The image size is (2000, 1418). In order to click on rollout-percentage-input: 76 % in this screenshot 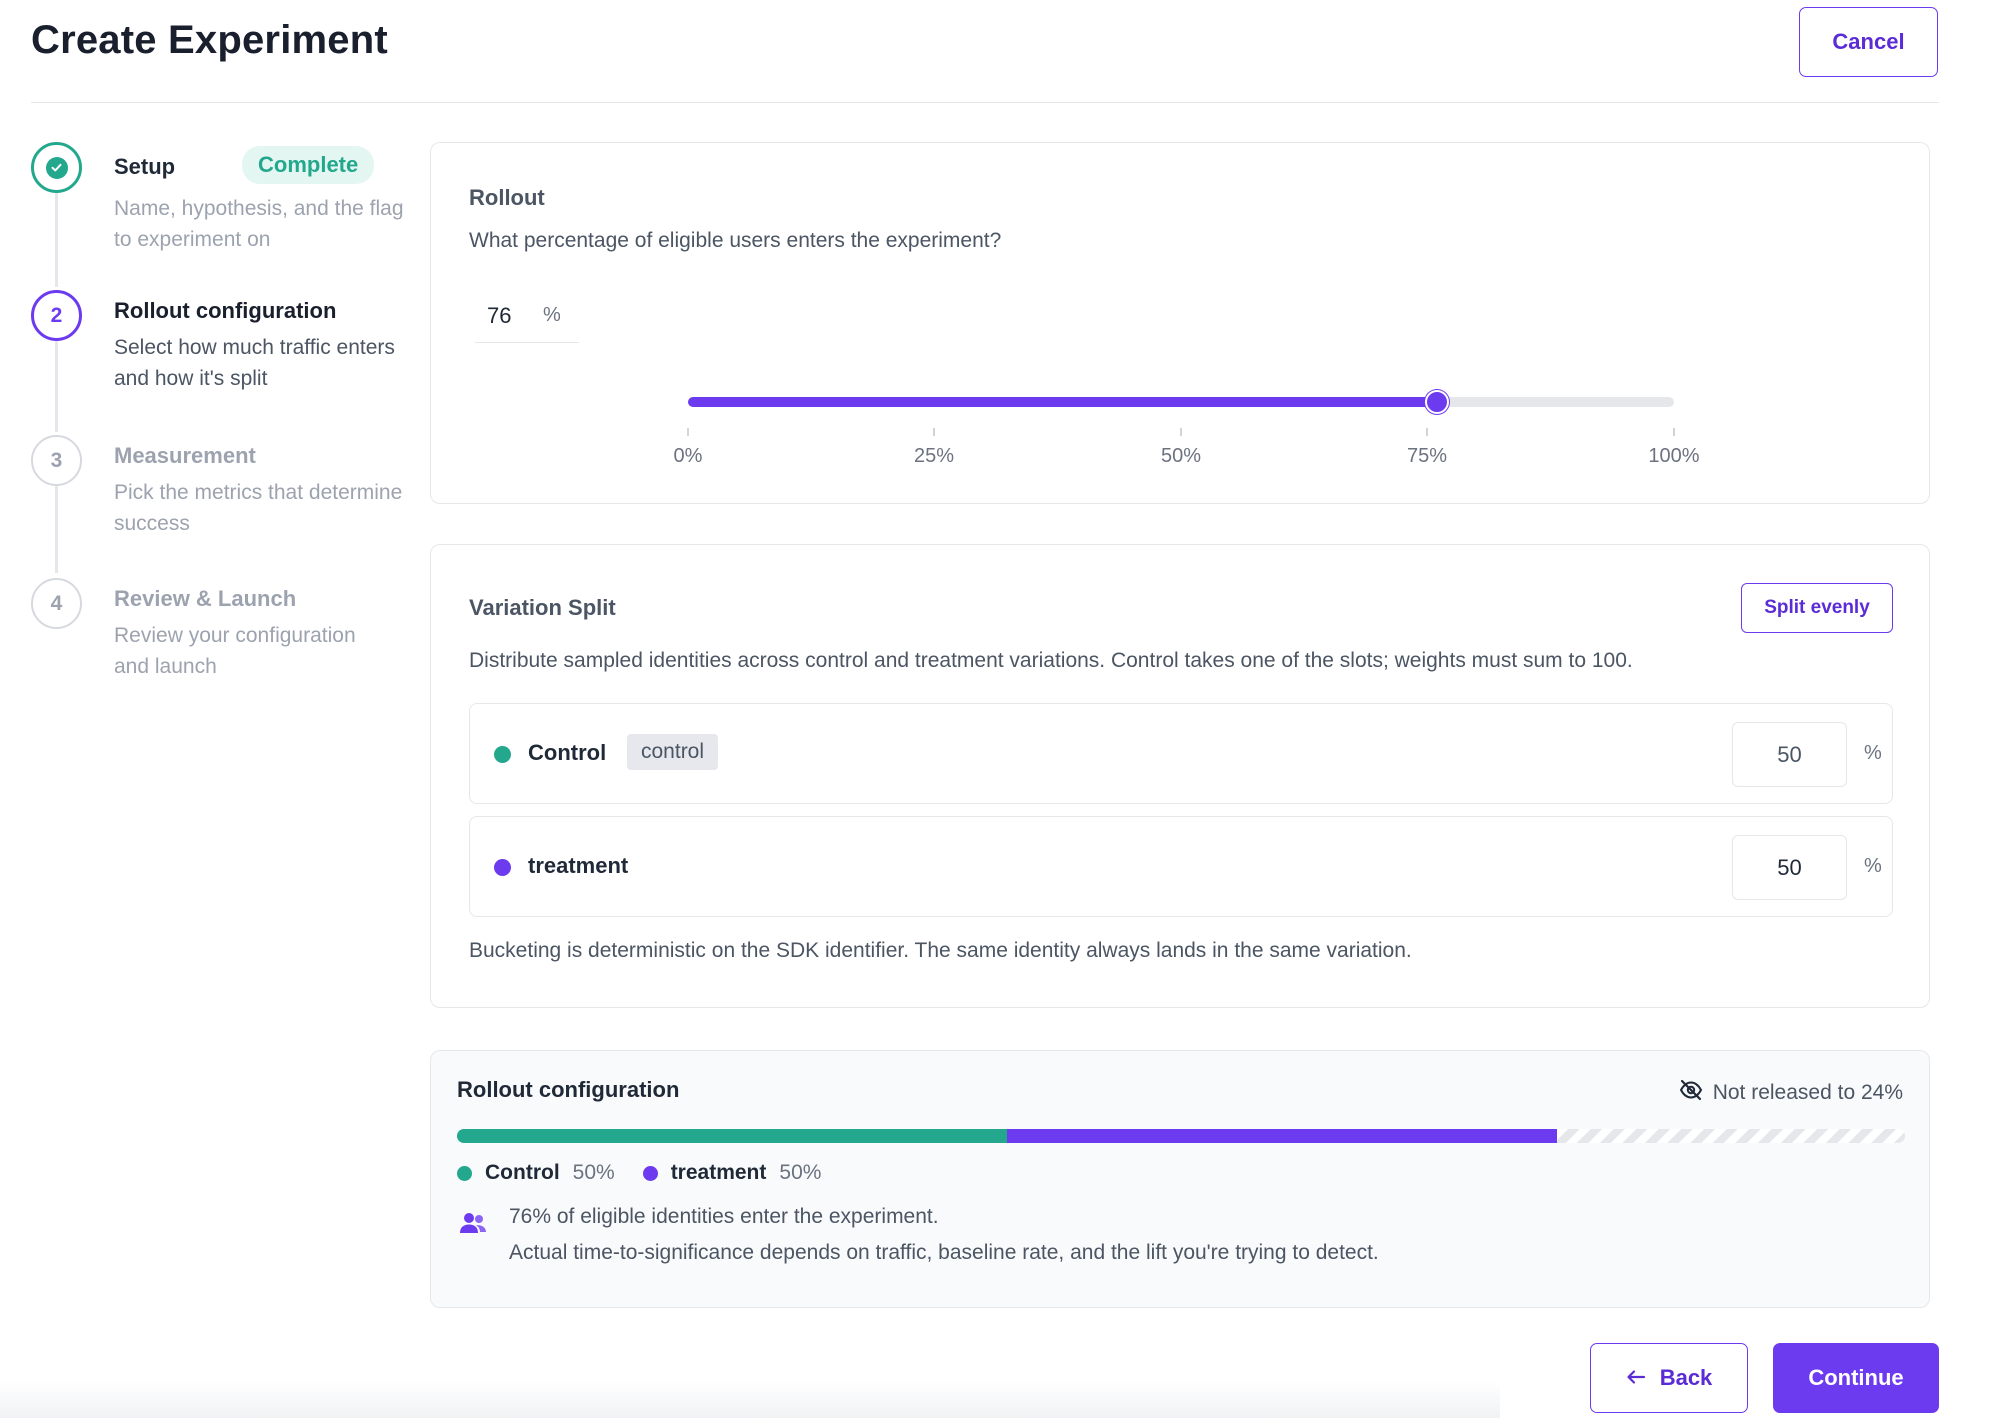, I will do `click(527, 319)`.